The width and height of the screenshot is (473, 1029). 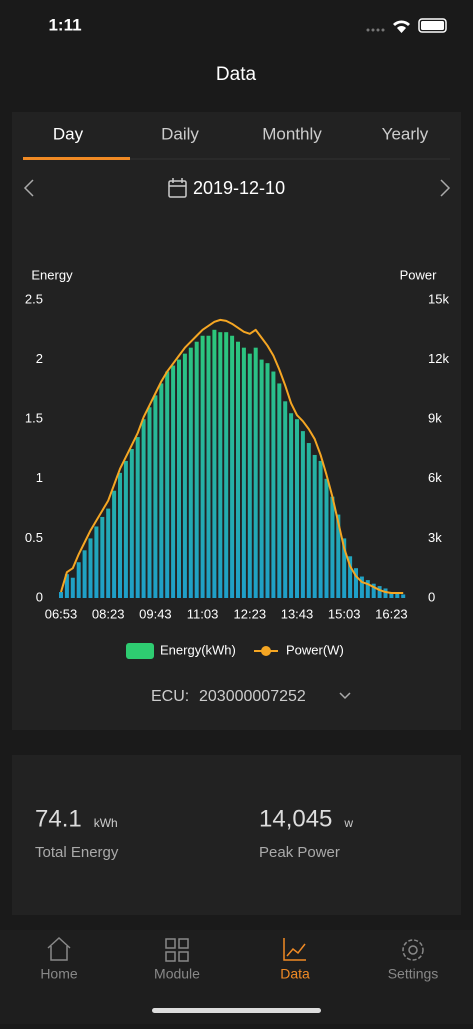 I want to click on nav-icons, so click(x=235, y=949).